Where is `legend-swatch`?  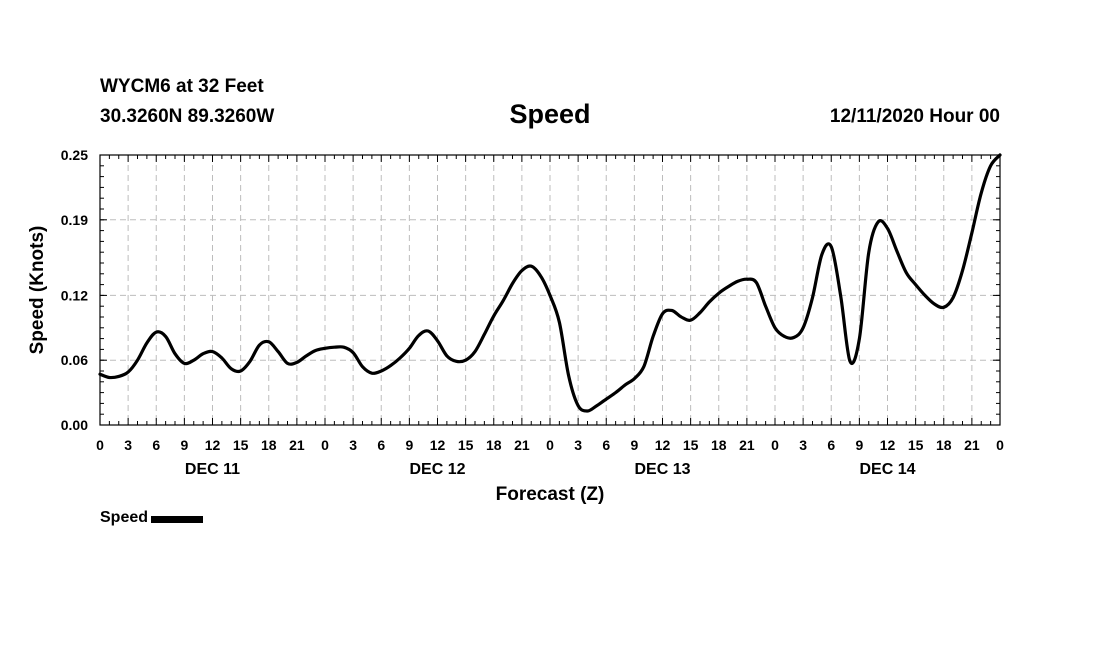
legend-swatch is located at coordinates (177, 519).